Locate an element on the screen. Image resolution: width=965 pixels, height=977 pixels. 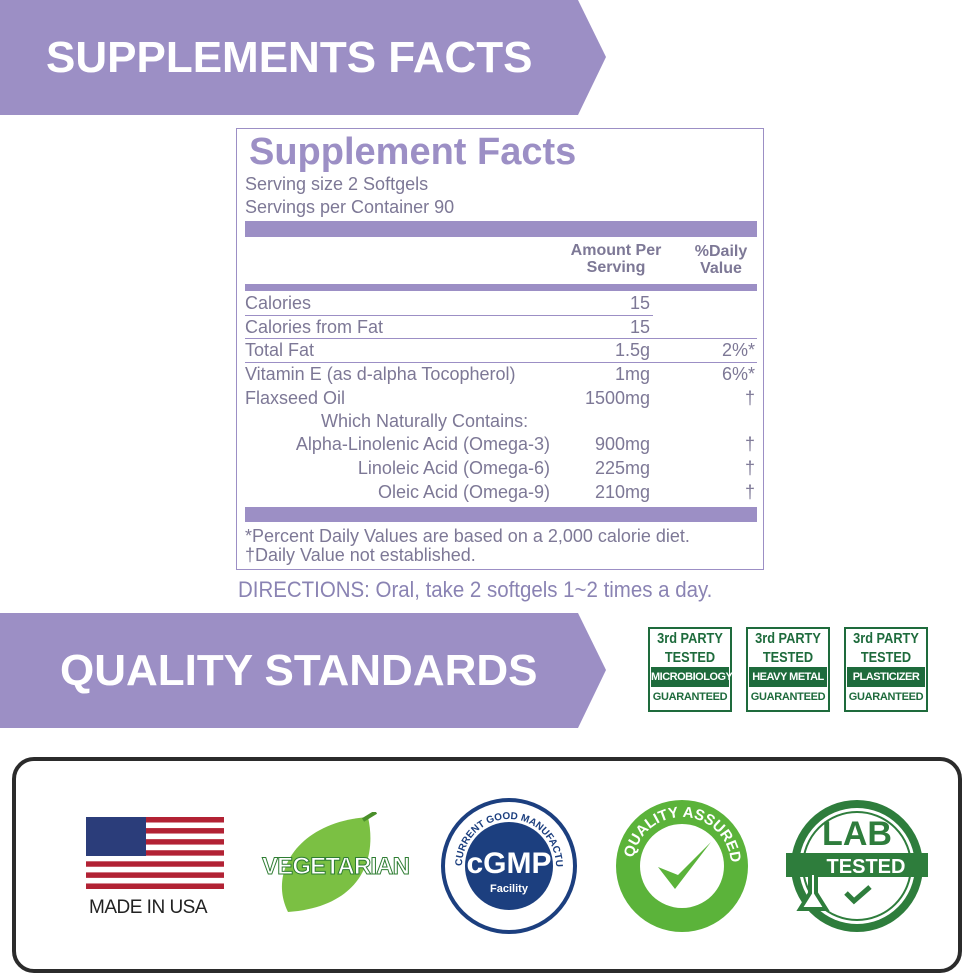
header-dv: %Daily Value is located at coordinates (721, 260).